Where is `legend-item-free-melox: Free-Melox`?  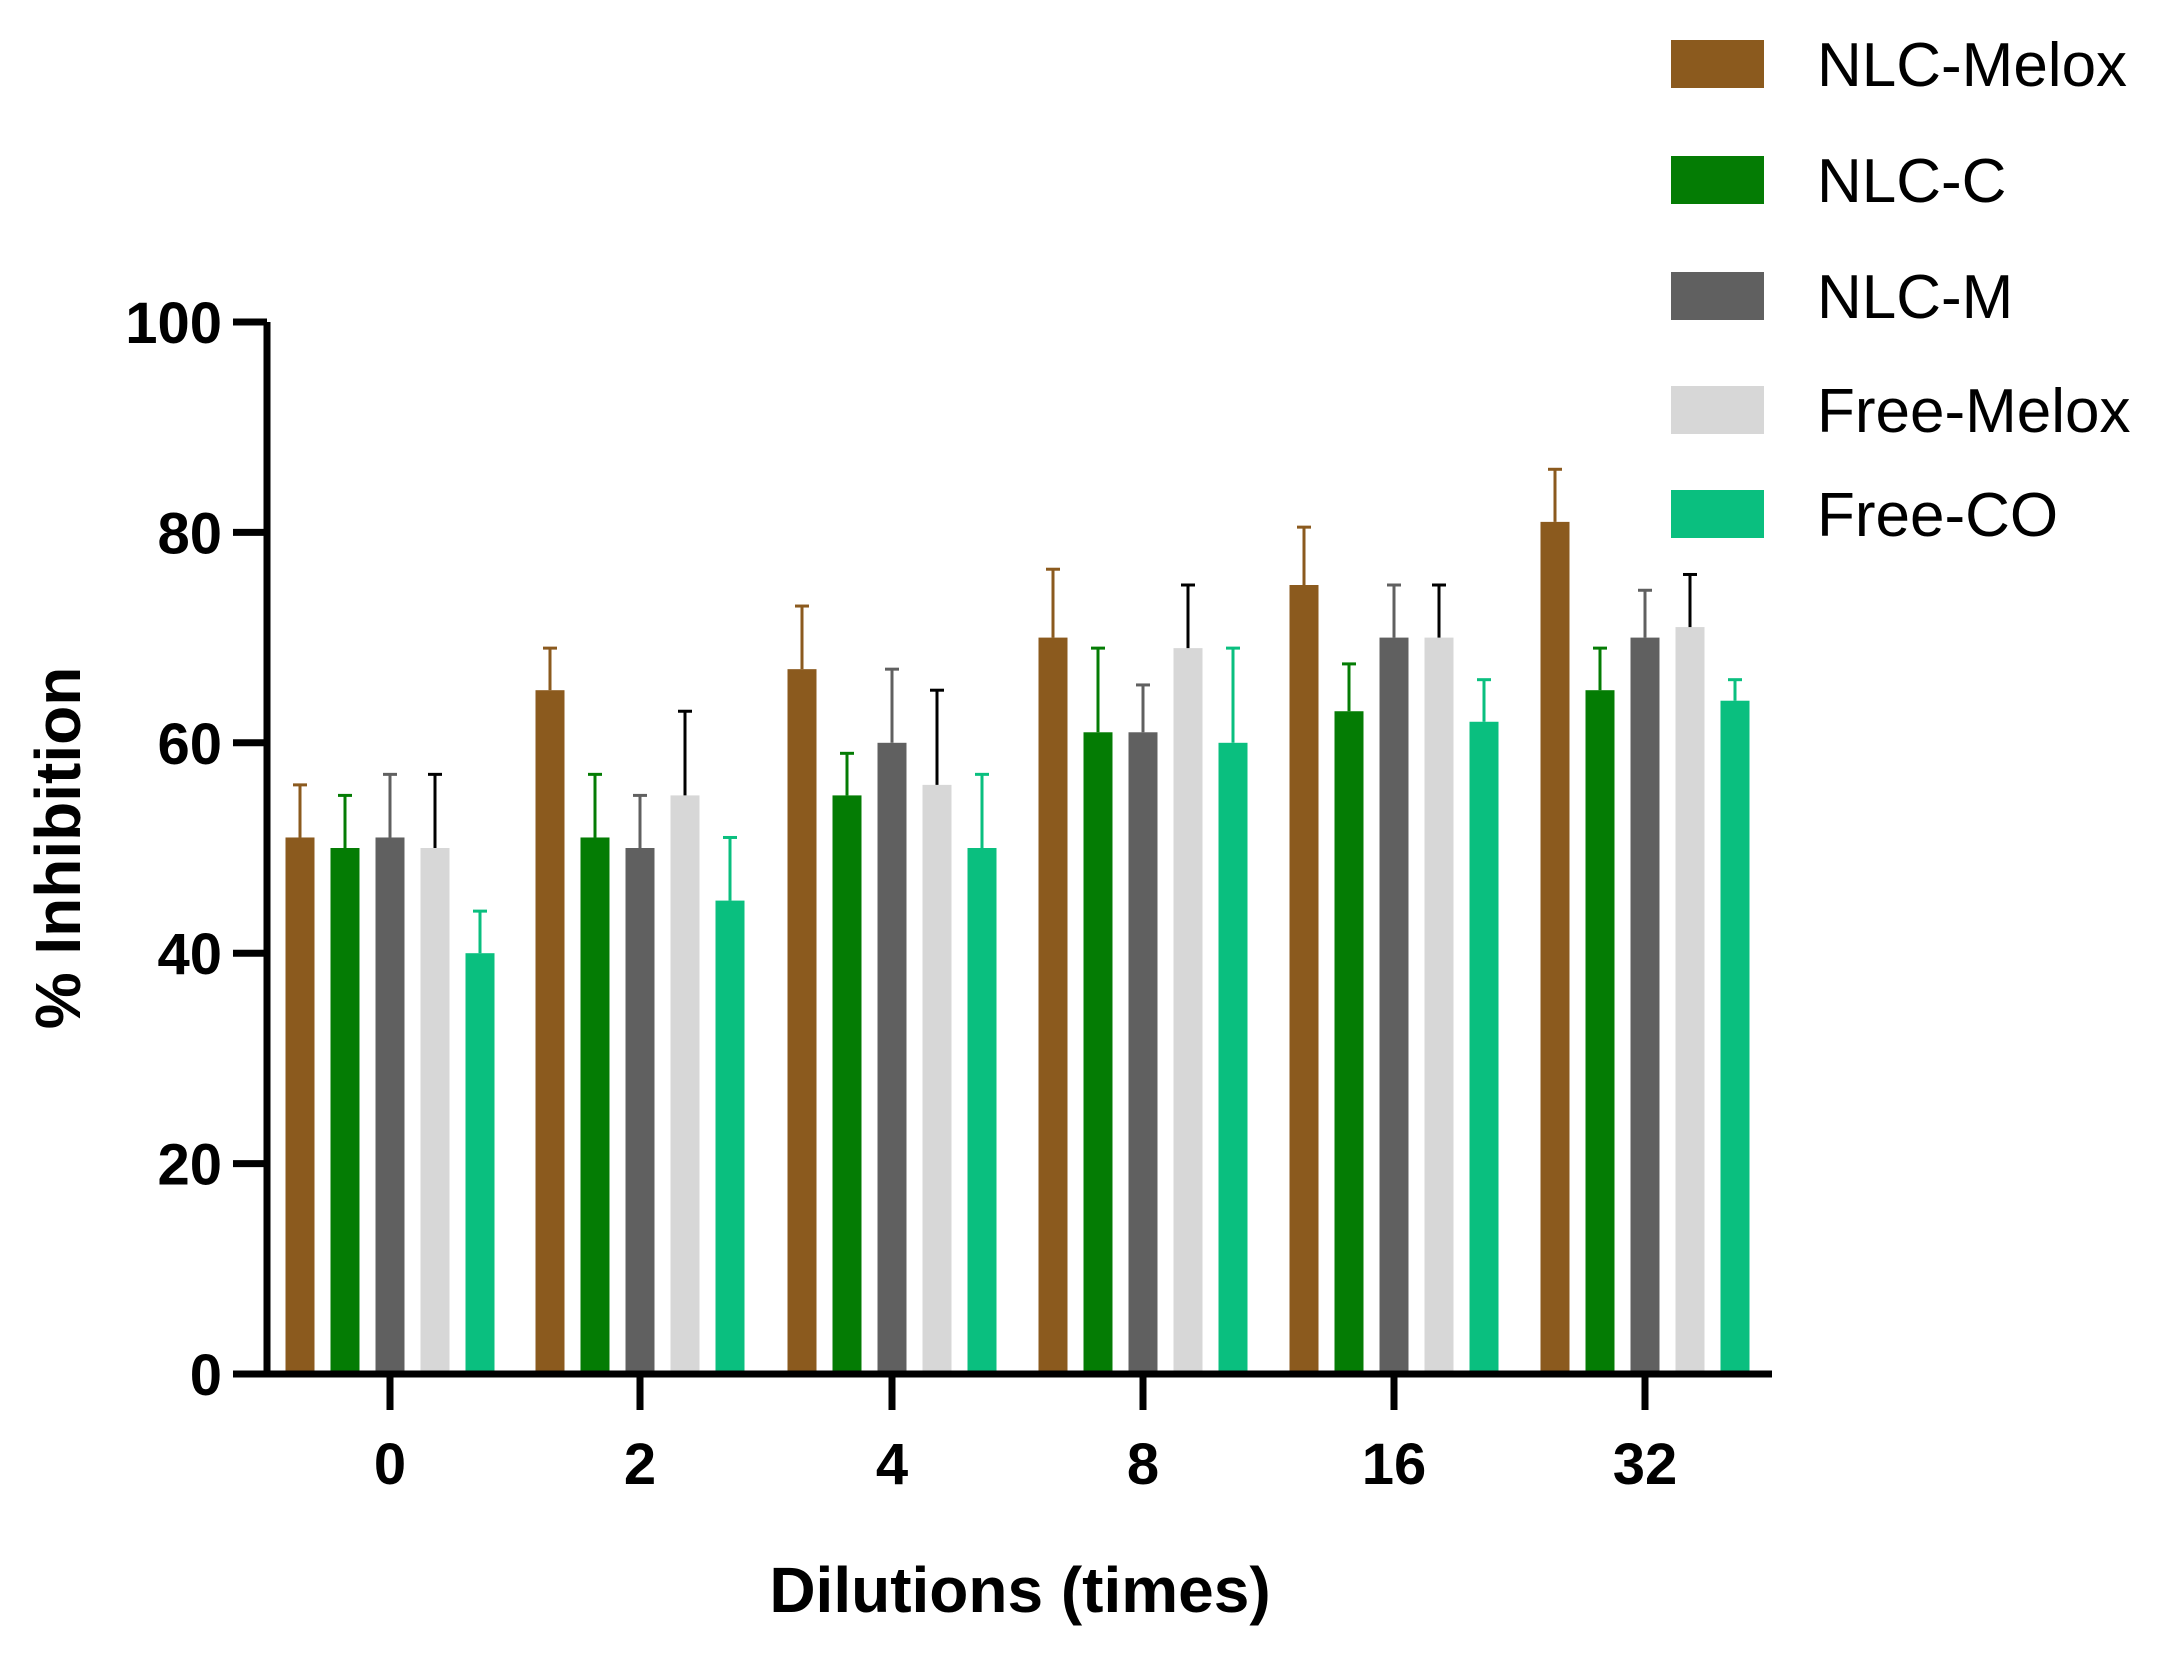 legend-item-free-melox: Free-Melox is located at coordinates (1901, 411).